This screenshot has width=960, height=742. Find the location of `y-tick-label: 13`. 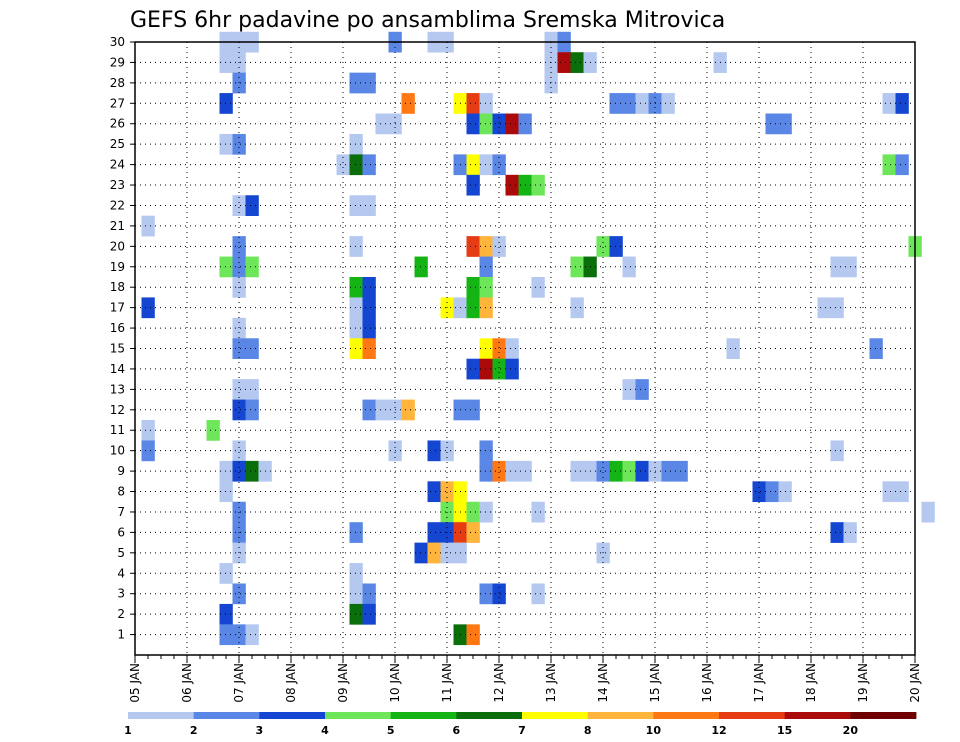

y-tick-label: 13 is located at coordinates (117, 389).